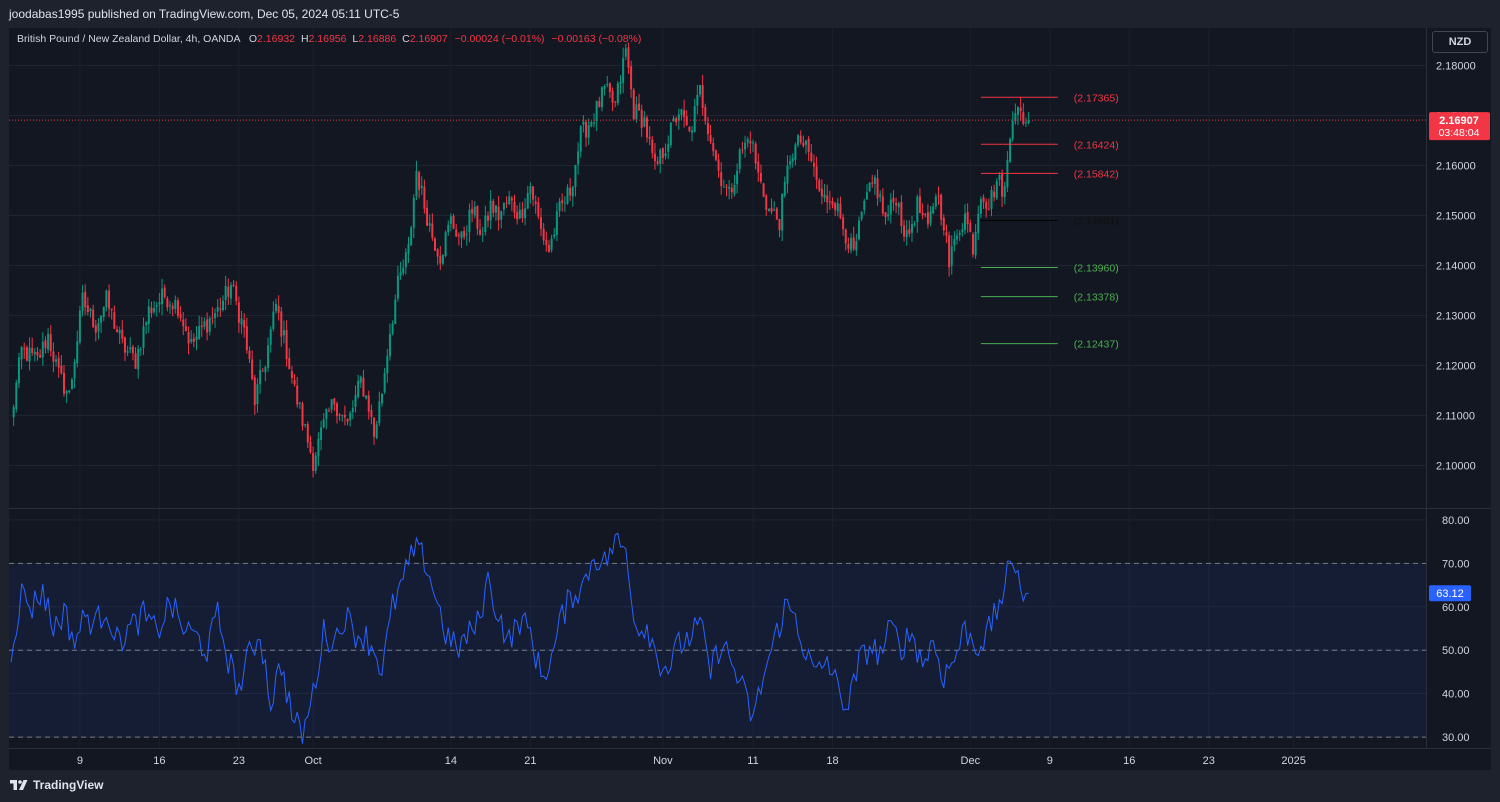  I want to click on level-label: (2.14901), so click(1096, 221).